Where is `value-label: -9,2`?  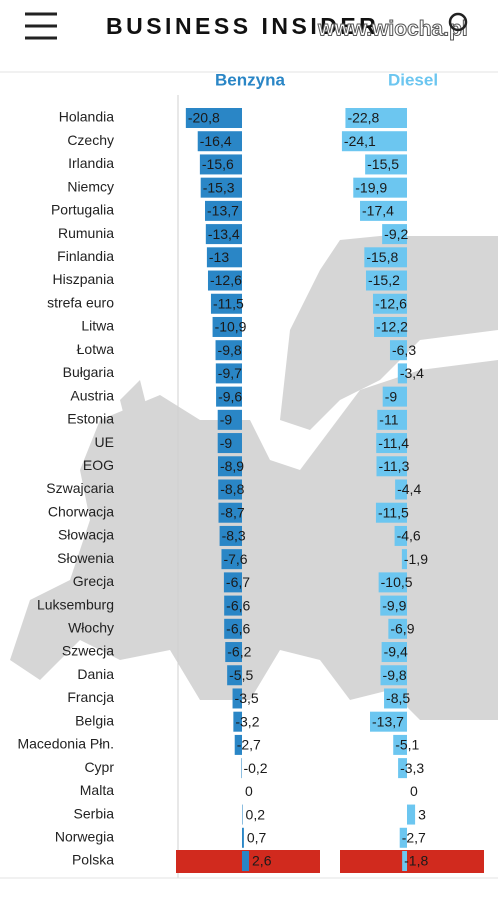
value-label: -9,2 is located at coordinates (396, 234).